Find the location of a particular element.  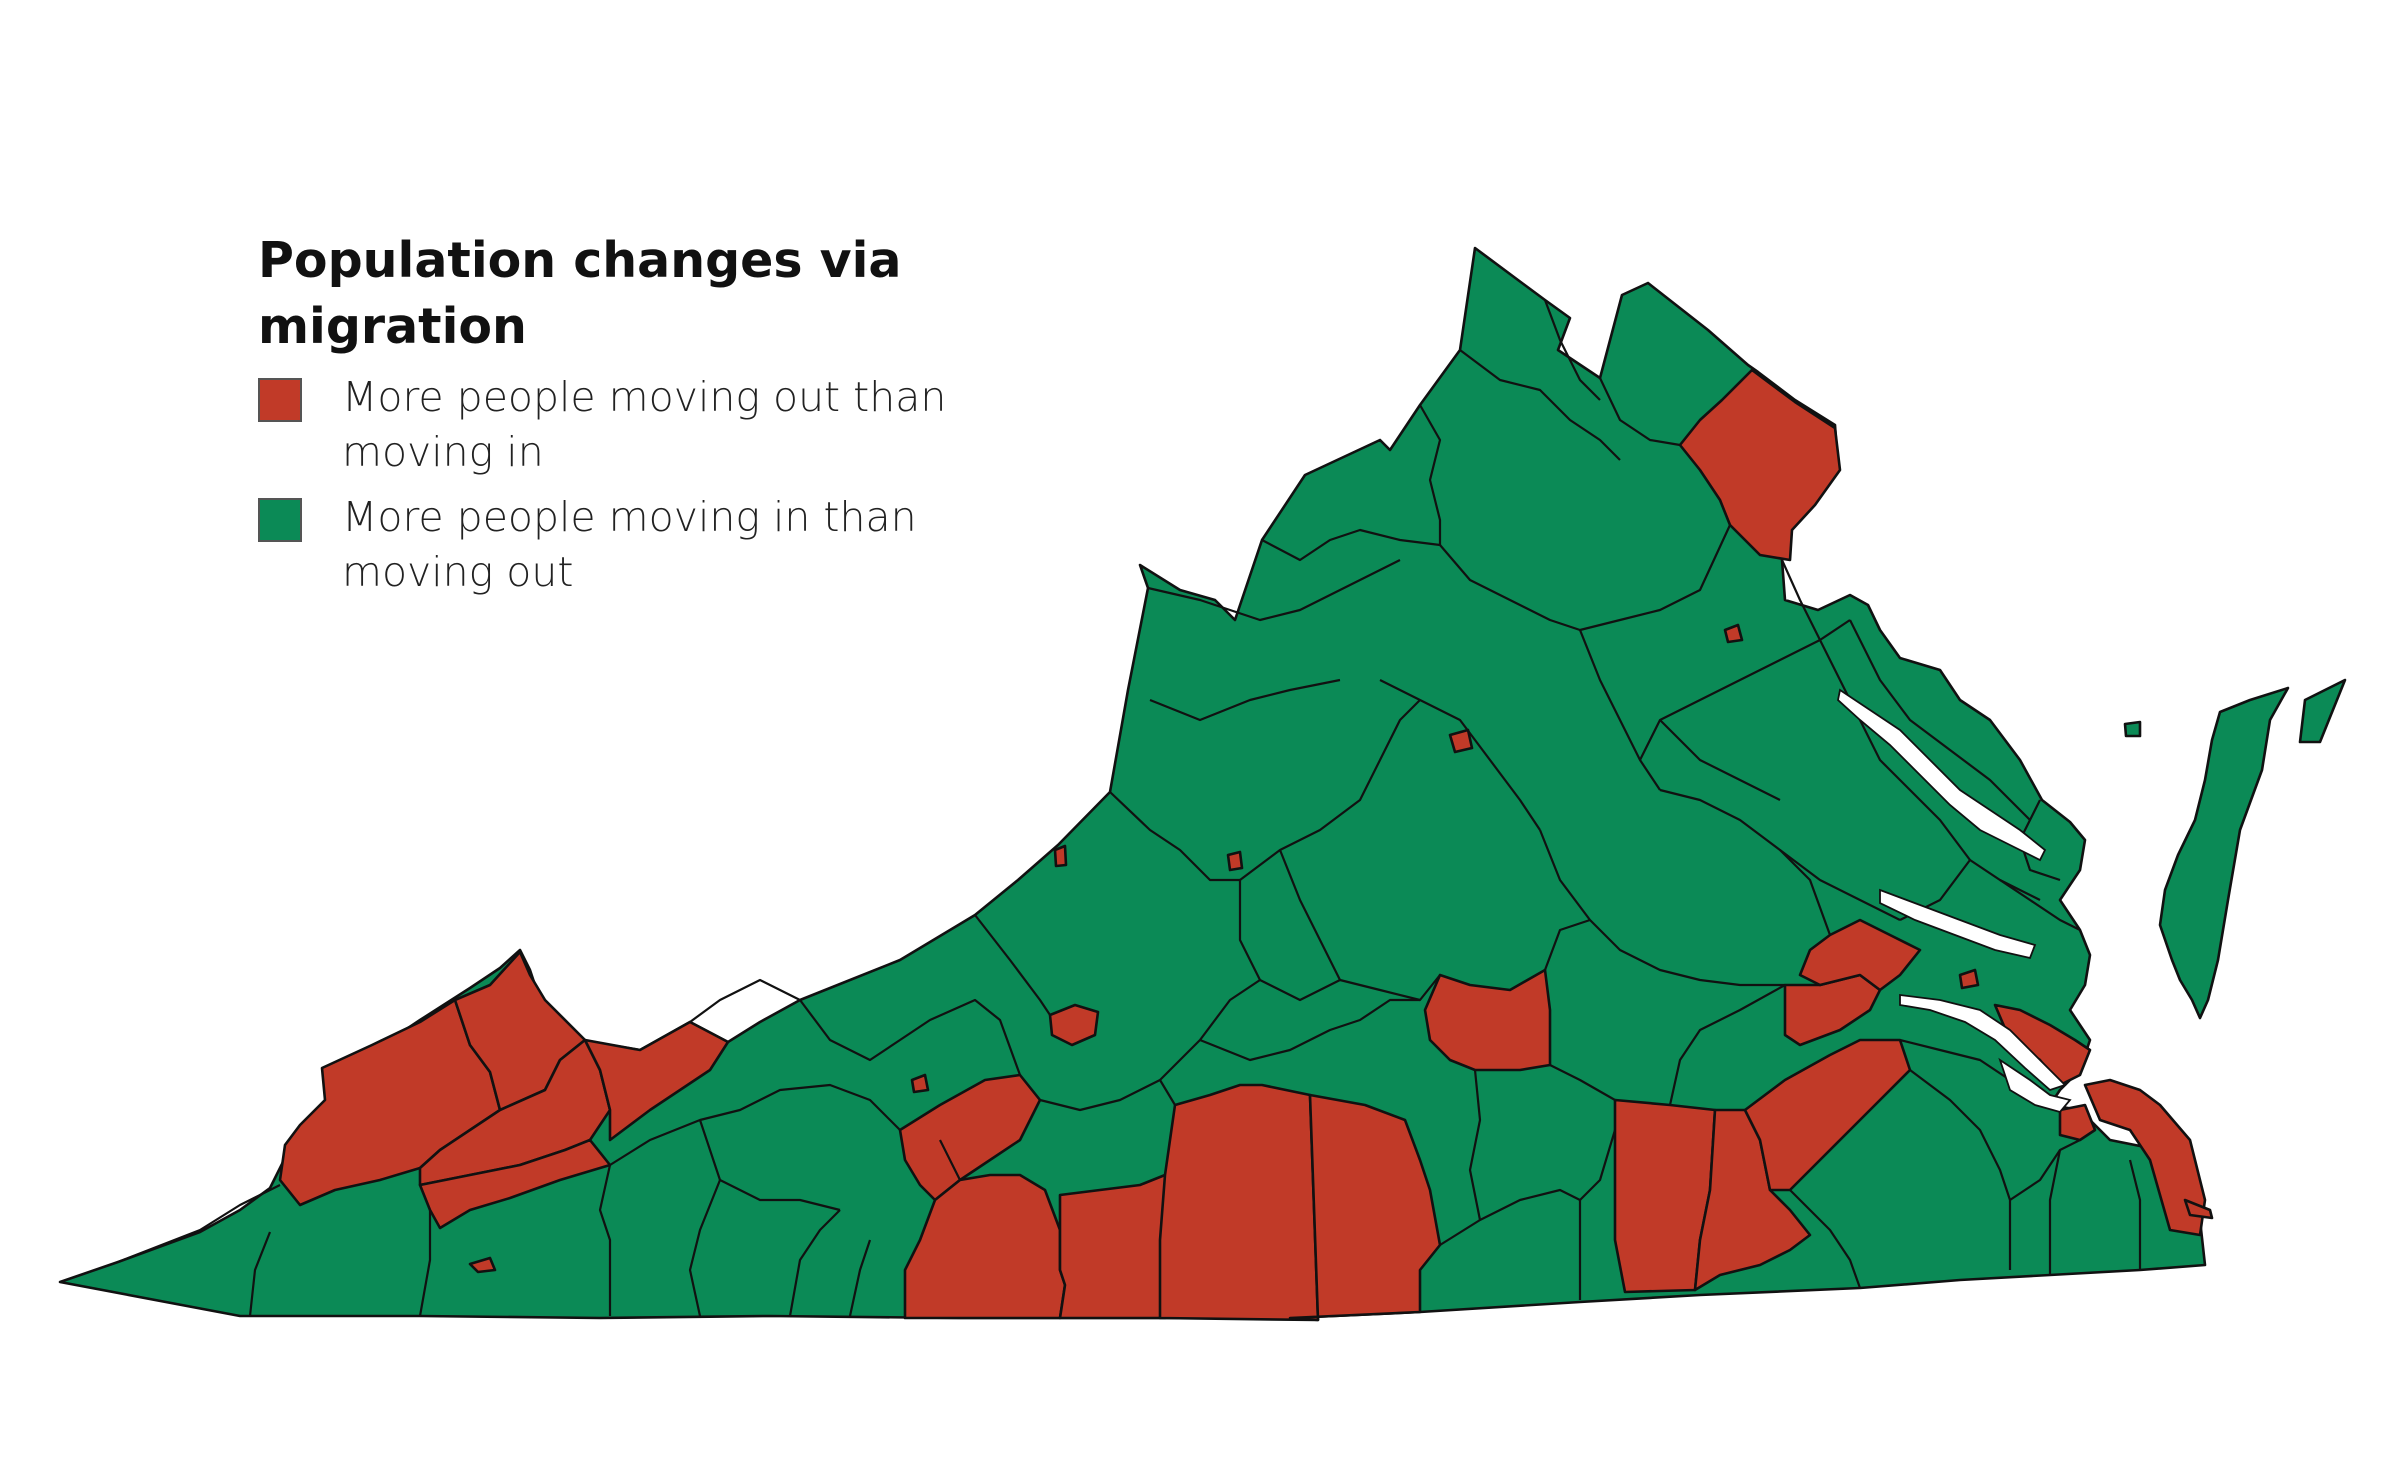

eastern-shore-tip is located at coordinates (2322, 711).